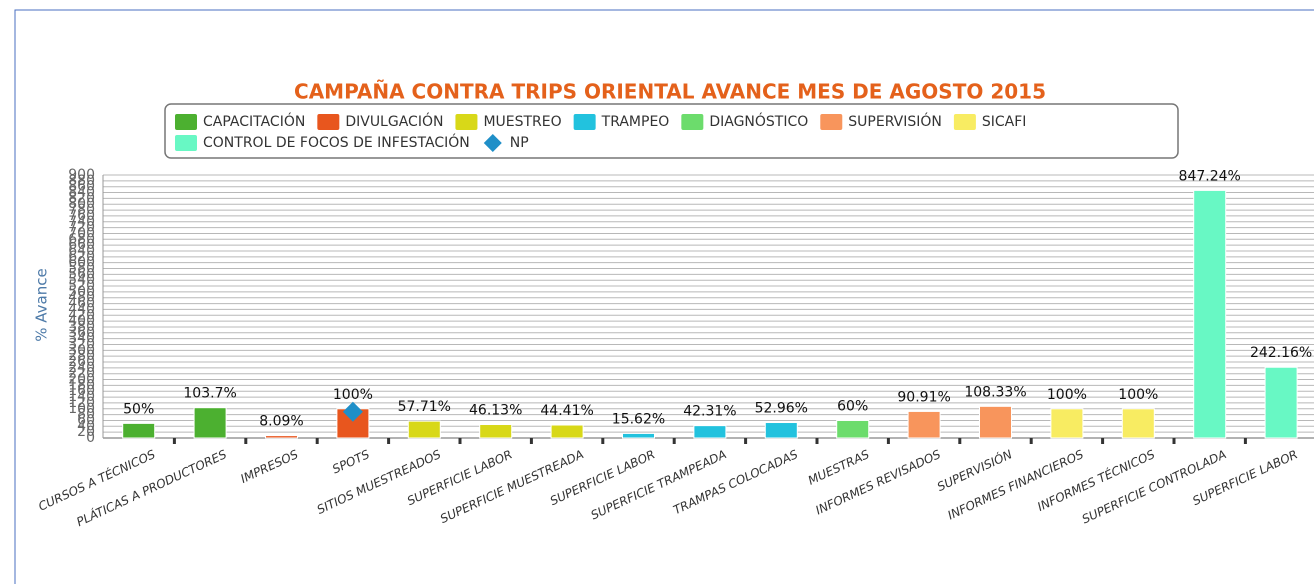 The image size is (1314, 584). I want to click on legend-label: TRAMPEO, so click(635, 122).